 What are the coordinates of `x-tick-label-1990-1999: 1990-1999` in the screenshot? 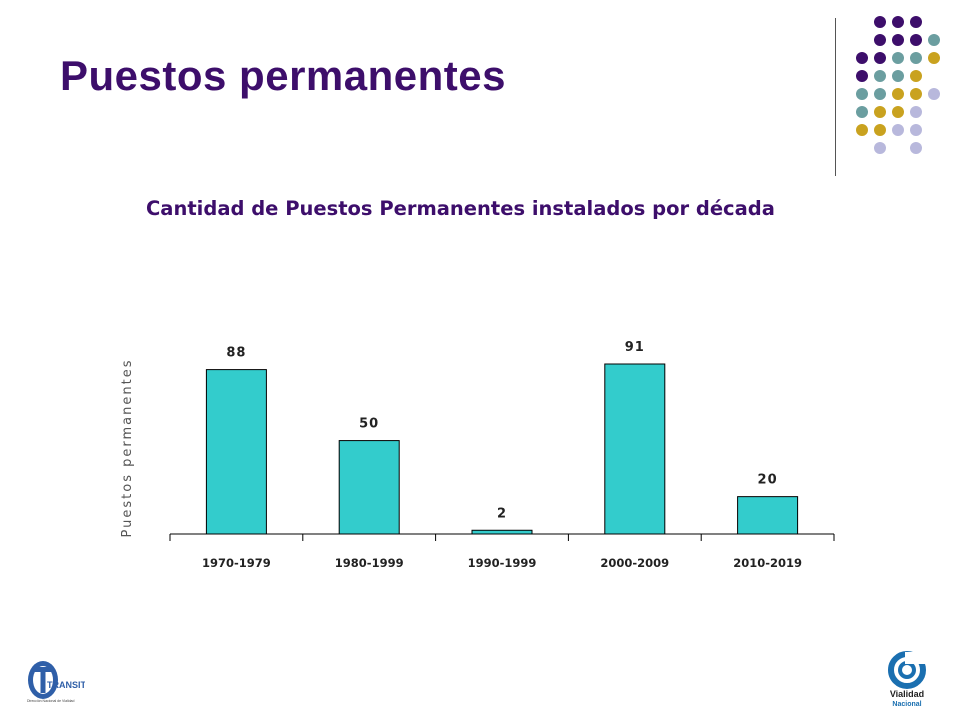 It's located at (502, 563).